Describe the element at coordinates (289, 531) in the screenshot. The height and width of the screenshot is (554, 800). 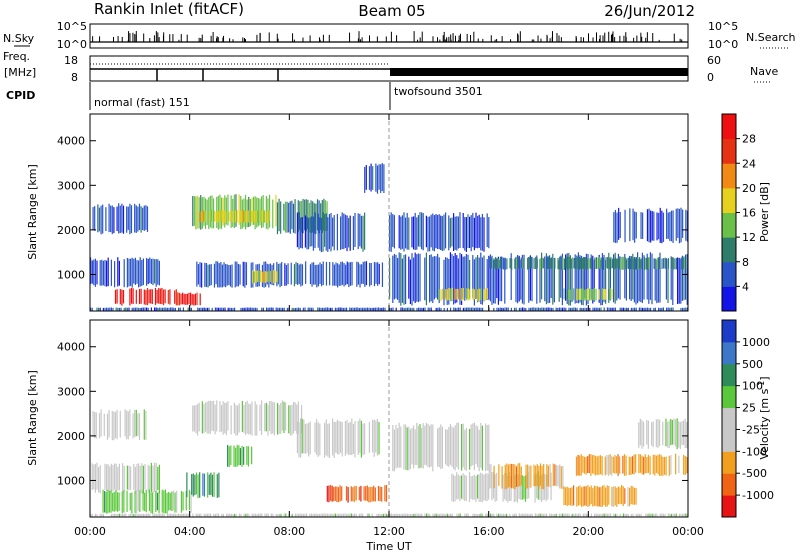
I see `x-tick-label: 08:00` at that location.